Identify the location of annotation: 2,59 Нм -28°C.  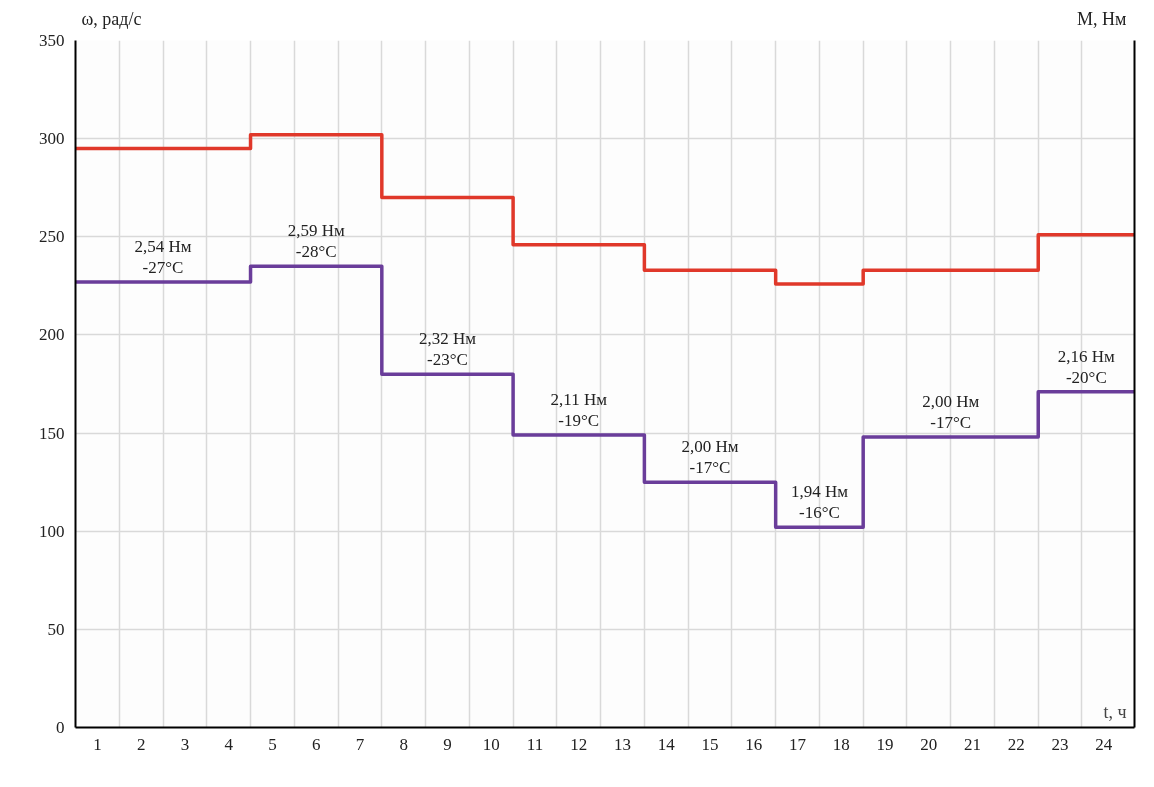
(316, 241).